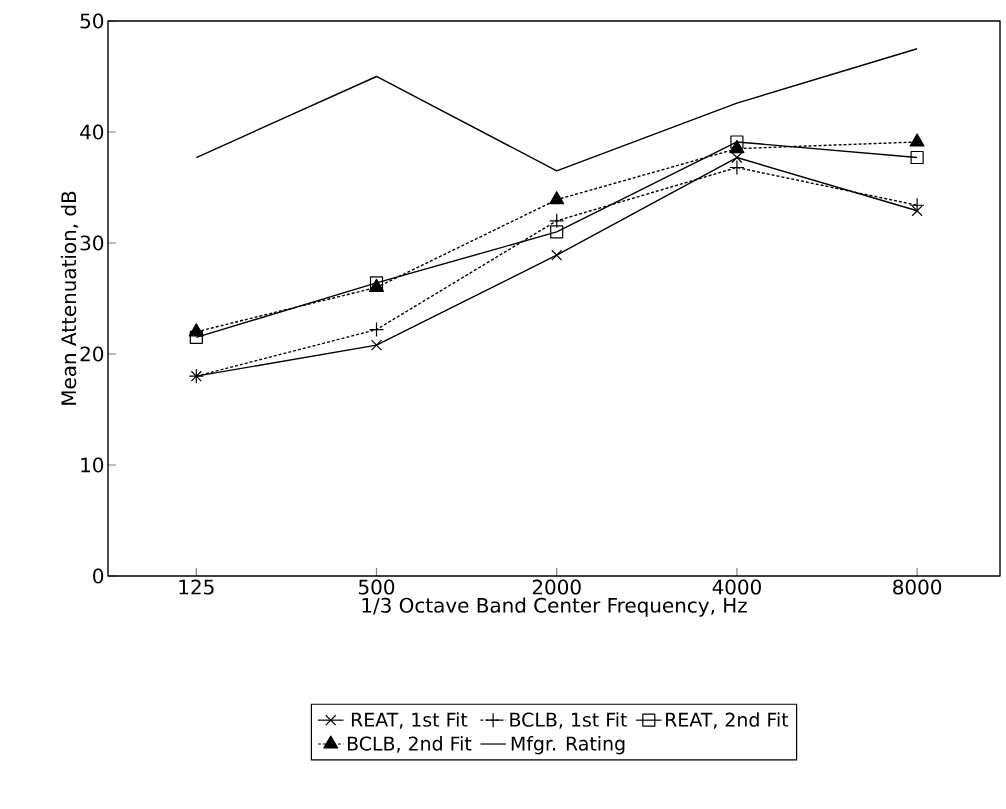  I want to click on x-tick-label: 500, so click(377, 587).